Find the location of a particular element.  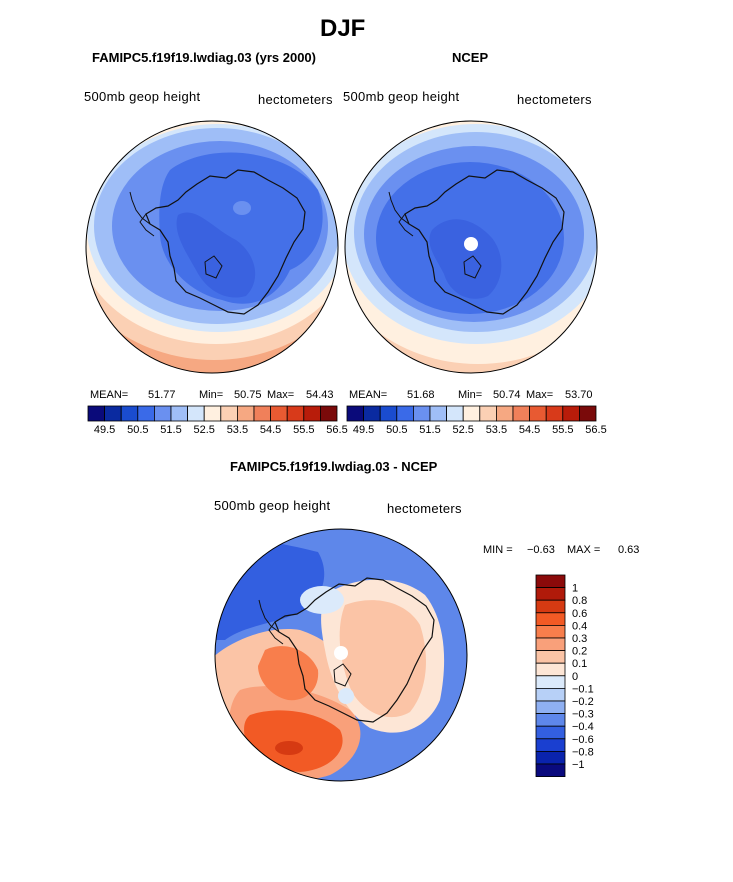

obs-max-label: Max= is located at coordinates (540, 395).